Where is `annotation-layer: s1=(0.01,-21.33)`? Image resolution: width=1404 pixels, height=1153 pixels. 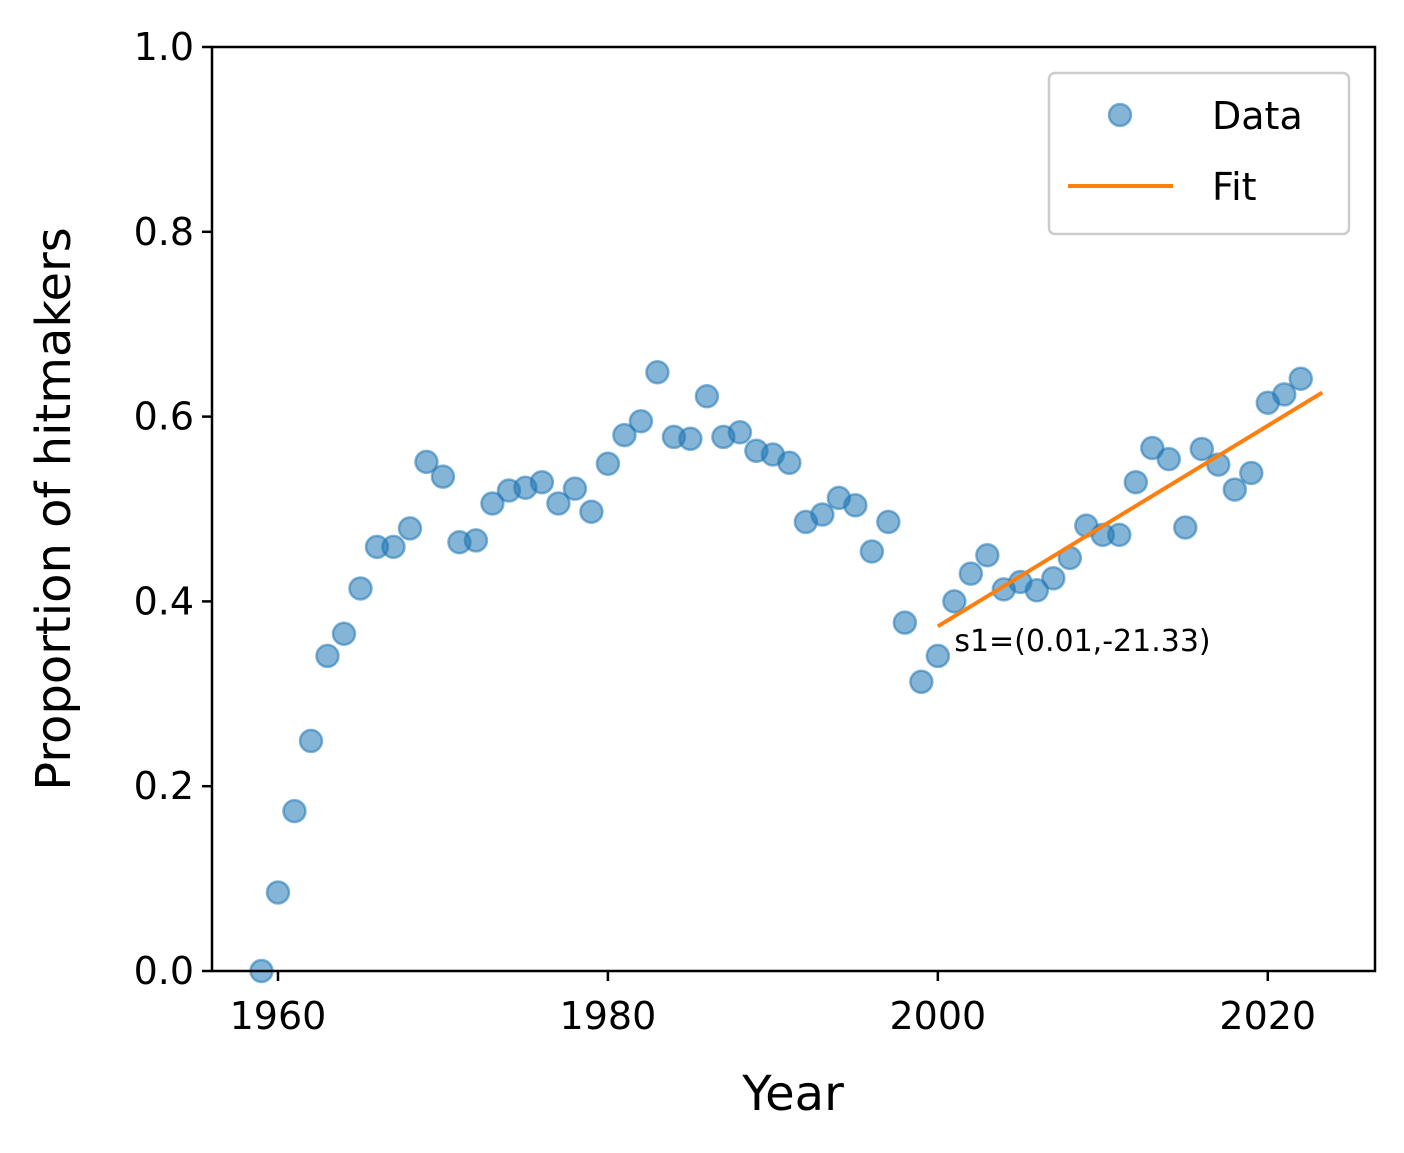 annotation-layer: s1=(0.01,-21.33) is located at coordinates (1082, 641).